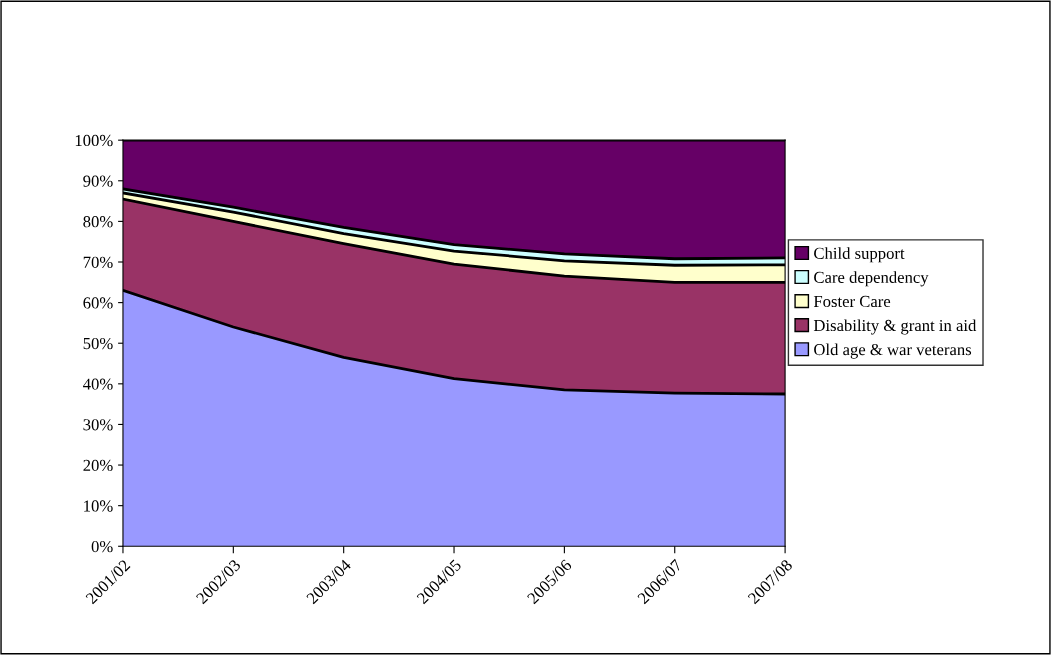 The width and height of the screenshot is (1051, 655). I want to click on y-tick-label: 0%, so click(102, 546).